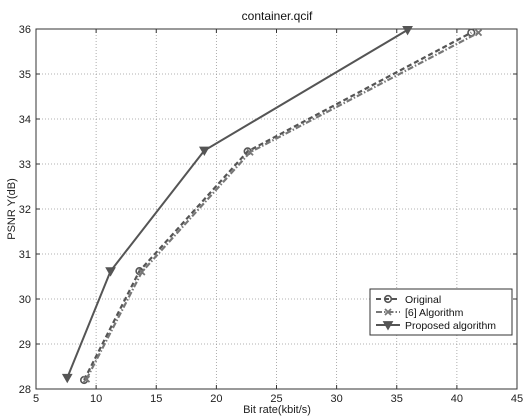  I want to click on legend-label: [6] Algorithm, so click(434, 313).